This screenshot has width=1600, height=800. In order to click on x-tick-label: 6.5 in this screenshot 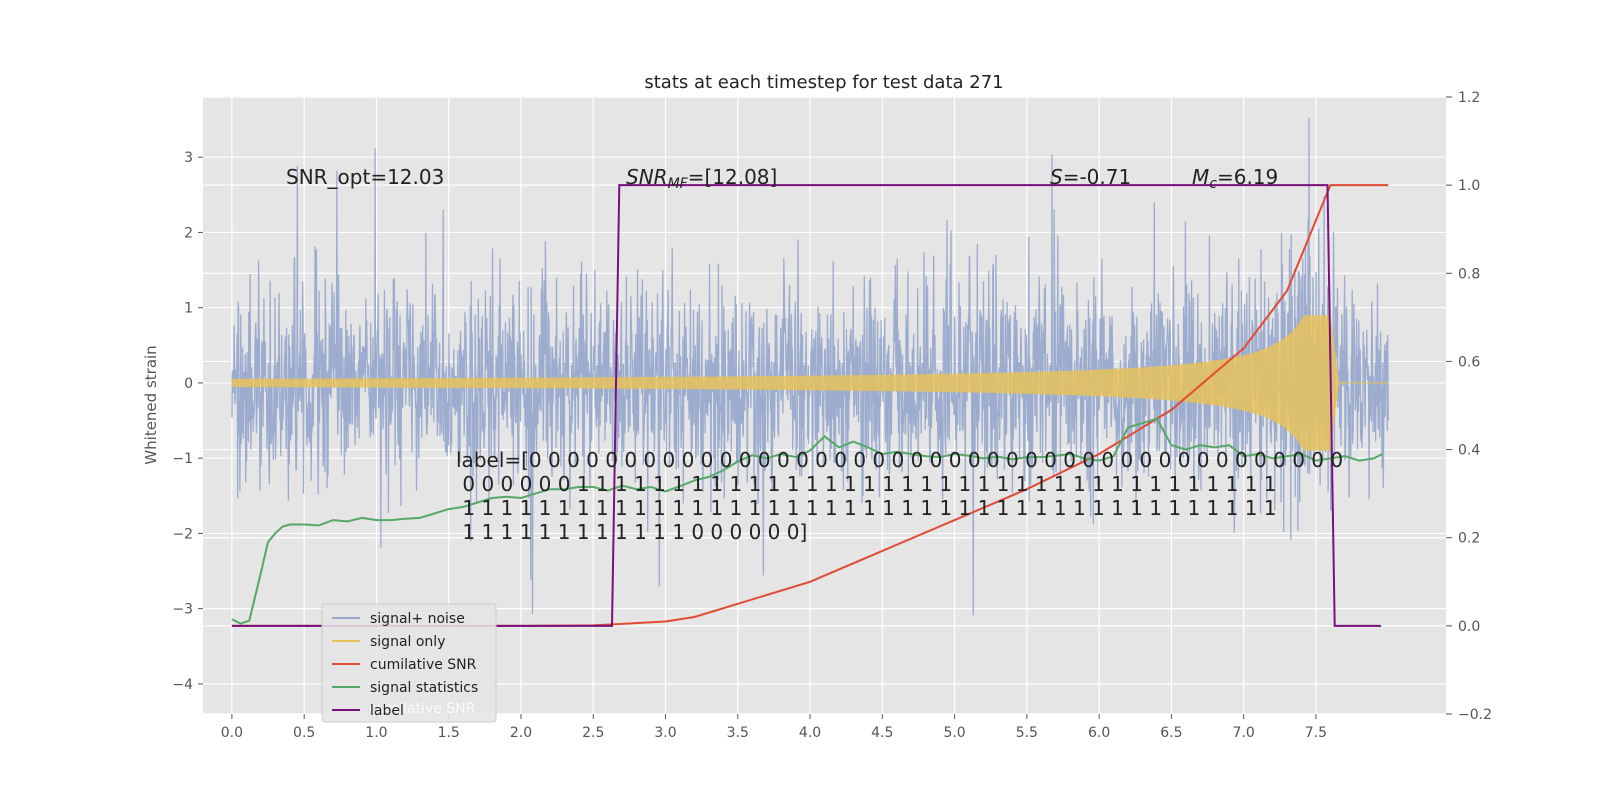, I will do `click(1171, 733)`.